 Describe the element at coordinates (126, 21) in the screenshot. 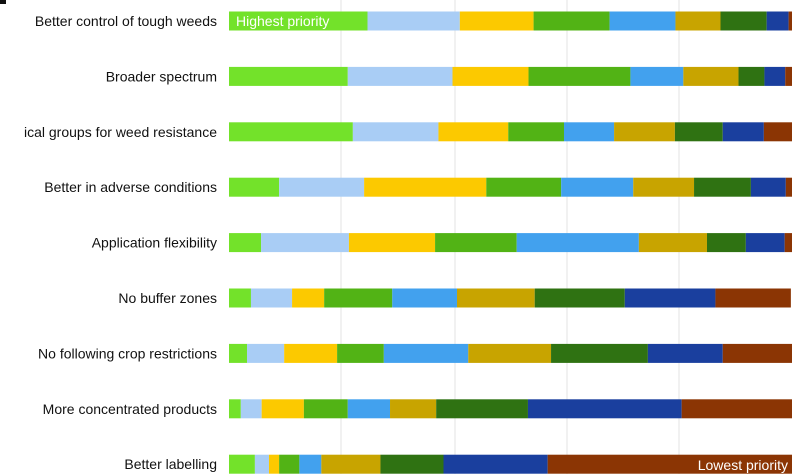

I see `category-label: Better control of tough weeds` at that location.